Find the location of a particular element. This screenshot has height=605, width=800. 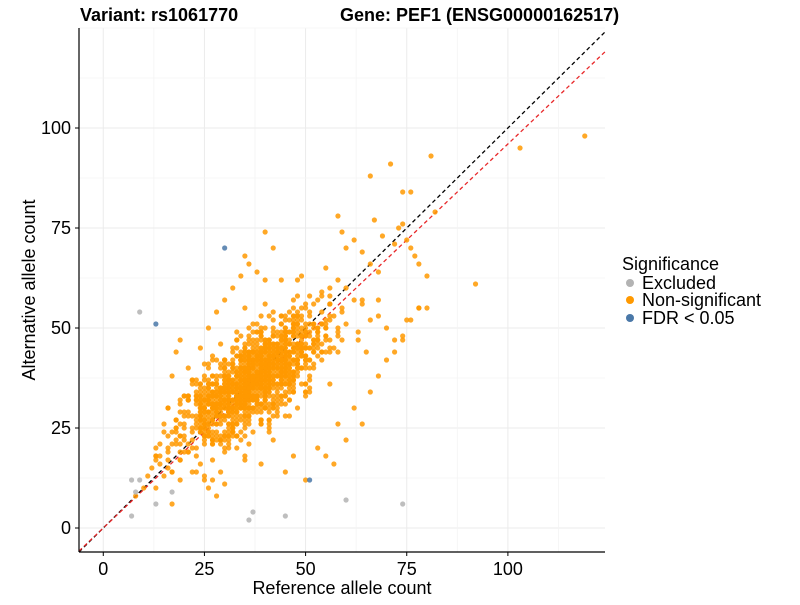

legend-label-excluded: Excluded is located at coordinates (679, 283).